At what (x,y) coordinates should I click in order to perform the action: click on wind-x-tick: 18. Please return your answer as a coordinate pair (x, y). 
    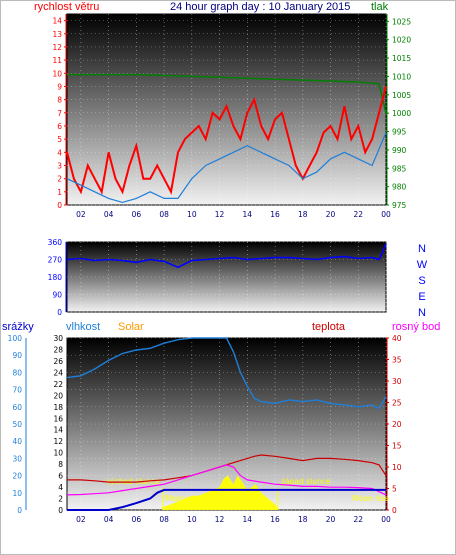
    Looking at the image, I should click on (303, 214).